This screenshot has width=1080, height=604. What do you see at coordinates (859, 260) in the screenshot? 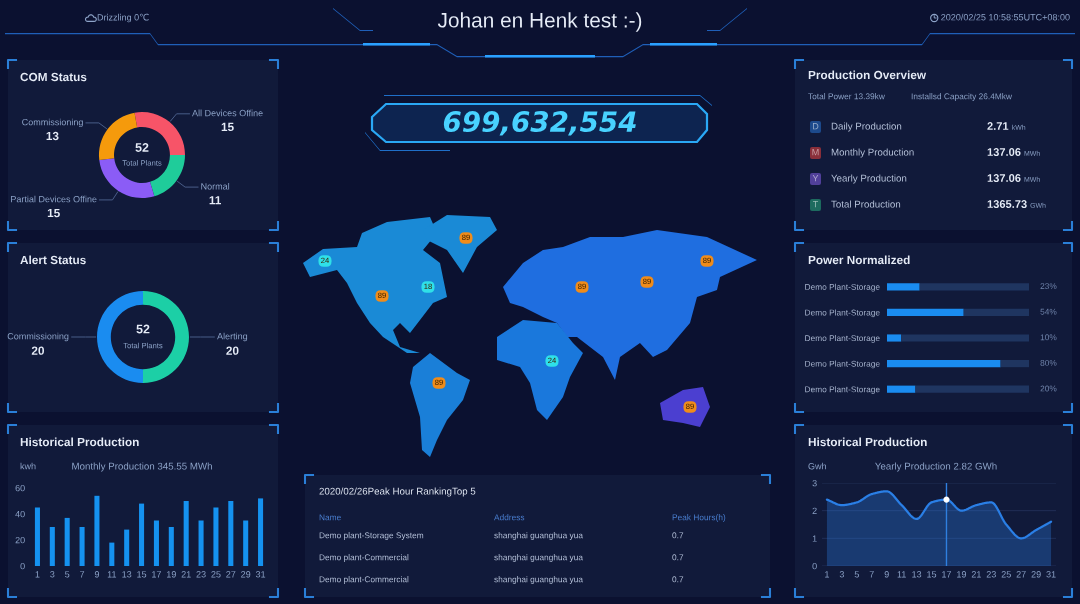
I see `chart-title: Power Normalized` at bounding box center [859, 260].